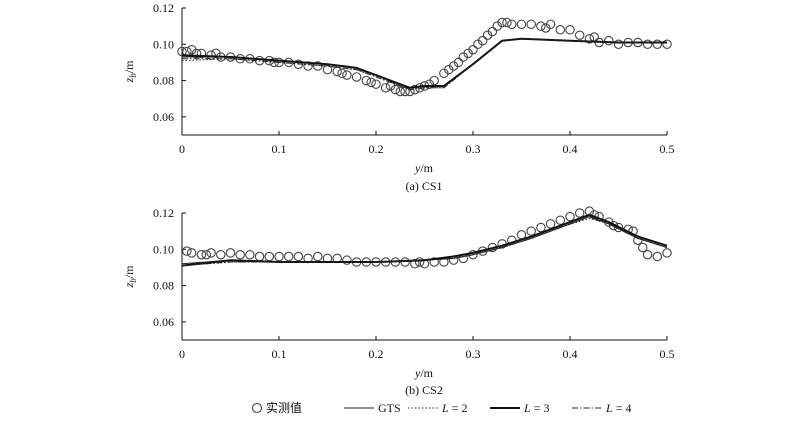 Image resolution: width=800 pixels, height=424 pixels. Describe the element at coordinates (130, 277) in the screenshot. I see `ylabel-cs2: zb/m` at that location.